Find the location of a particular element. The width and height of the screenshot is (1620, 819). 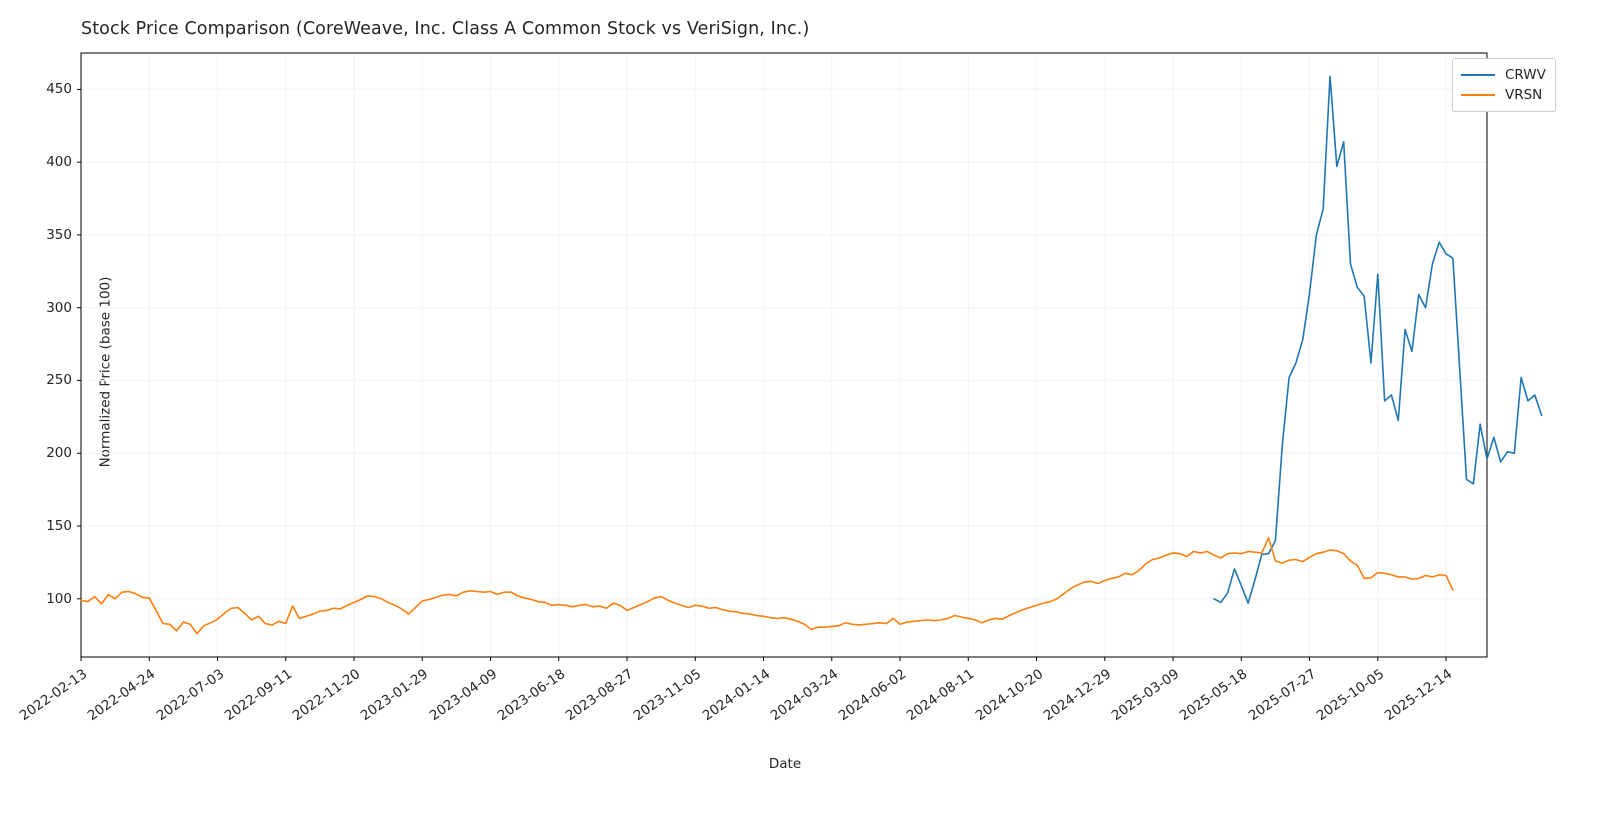

legend-swatch-vrsn is located at coordinates (1478, 95).